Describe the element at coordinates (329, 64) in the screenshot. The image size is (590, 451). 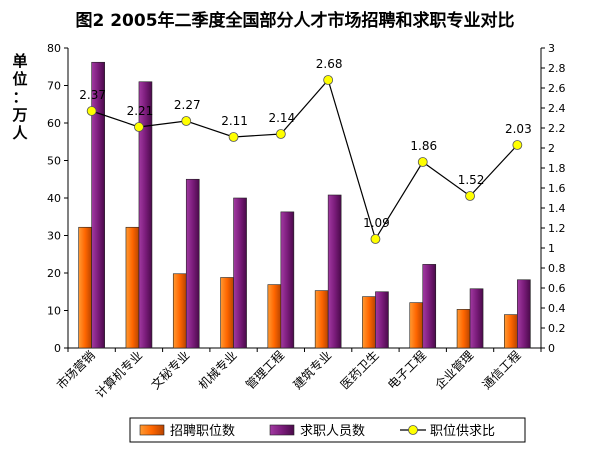
I see `ratio-data-label: 2.68` at that location.